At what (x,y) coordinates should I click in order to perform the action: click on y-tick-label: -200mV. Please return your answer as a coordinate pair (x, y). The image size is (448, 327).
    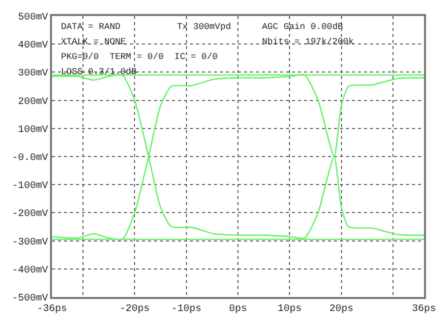
    Looking at the image, I should click on (30, 214).